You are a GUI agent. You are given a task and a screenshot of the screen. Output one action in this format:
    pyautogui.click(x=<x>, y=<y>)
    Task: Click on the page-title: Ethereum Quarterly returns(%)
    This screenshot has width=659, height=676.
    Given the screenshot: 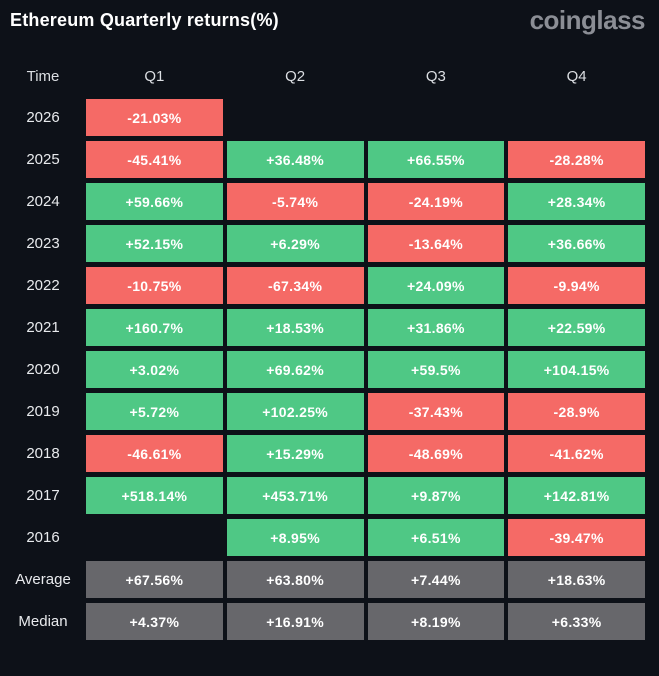 What is the action you would take?
    pyautogui.click(x=144, y=20)
    